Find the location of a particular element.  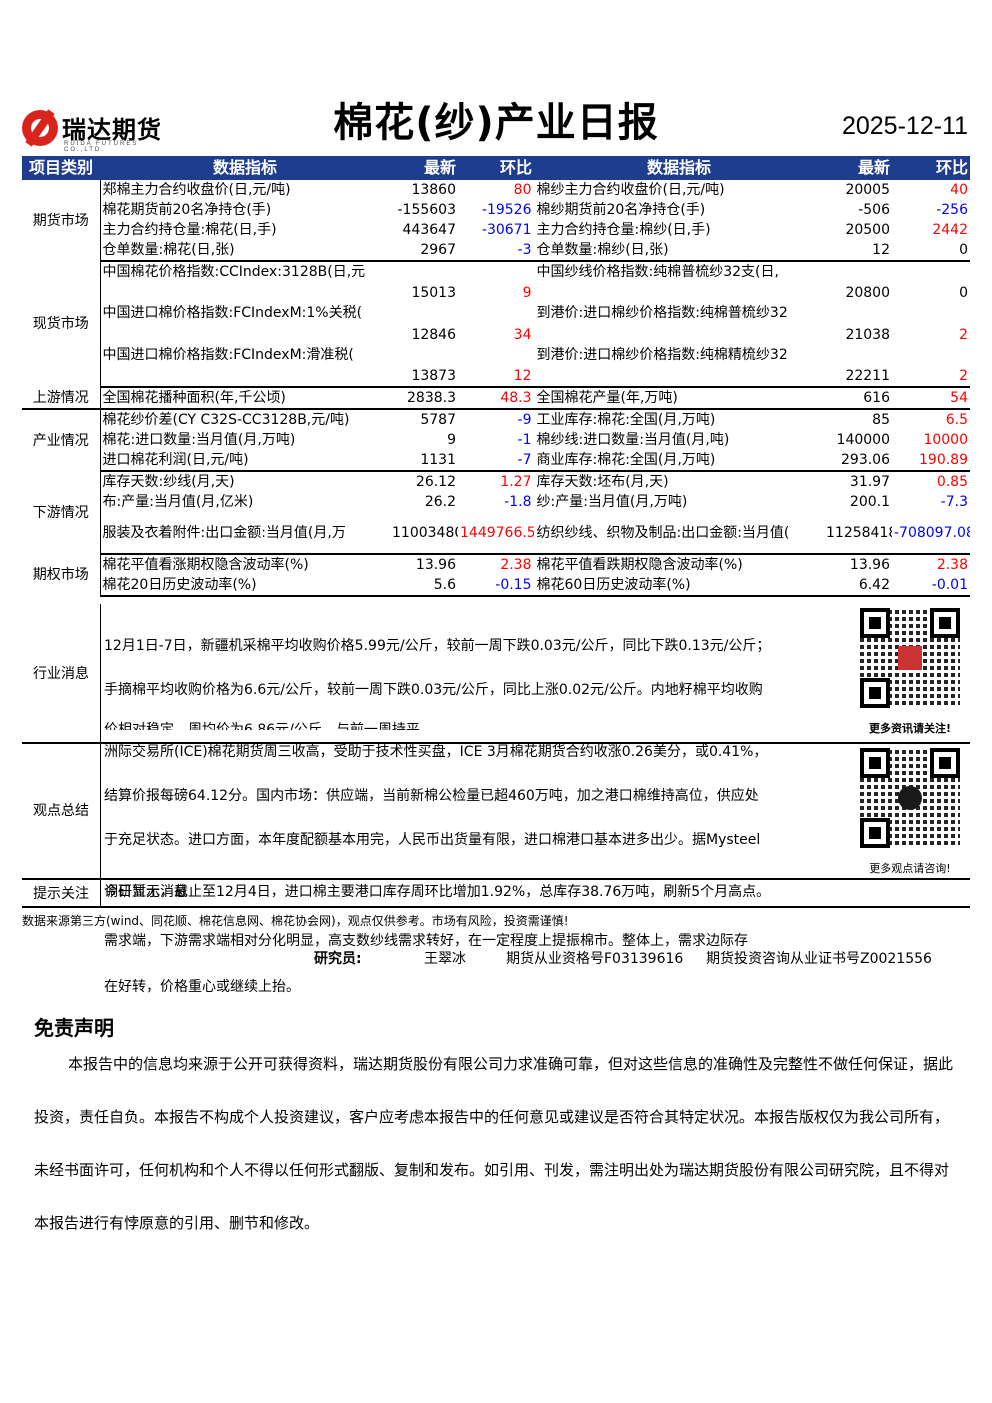

header-indicator: 数据指标 is located at coordinates (245, 168).